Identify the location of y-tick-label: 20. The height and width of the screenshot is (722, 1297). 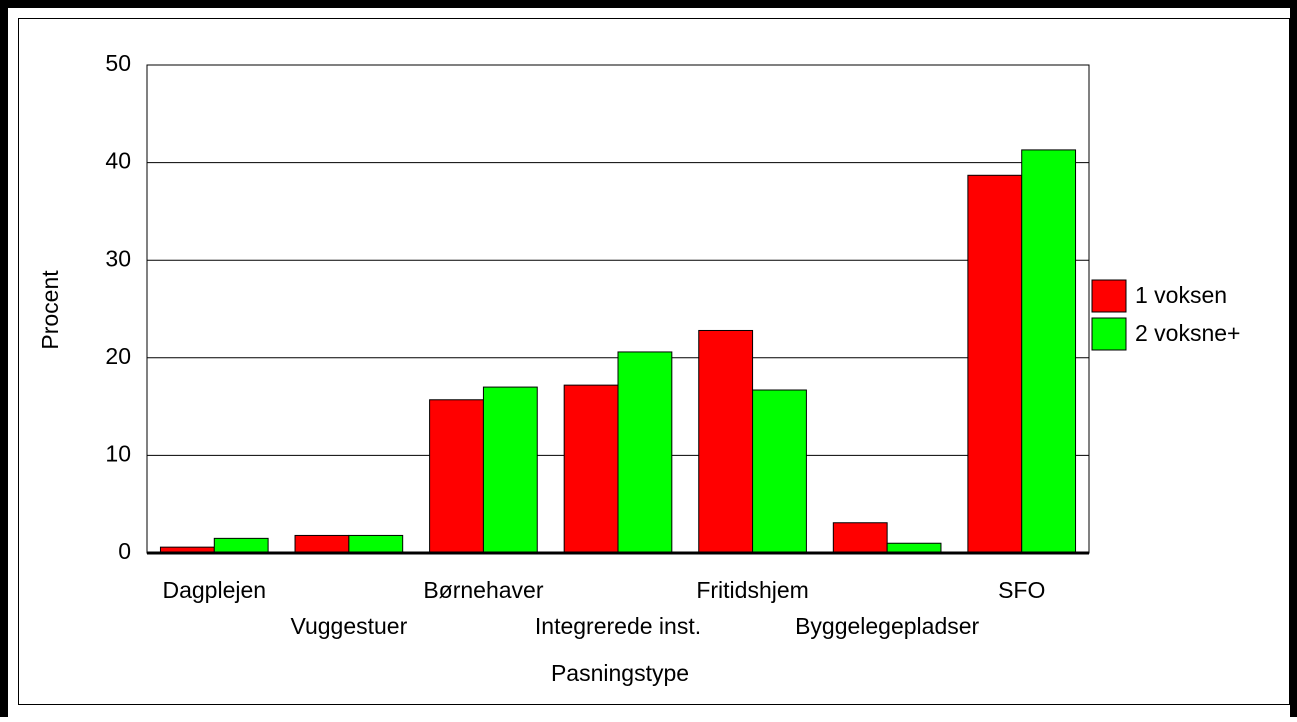
(118, 356).